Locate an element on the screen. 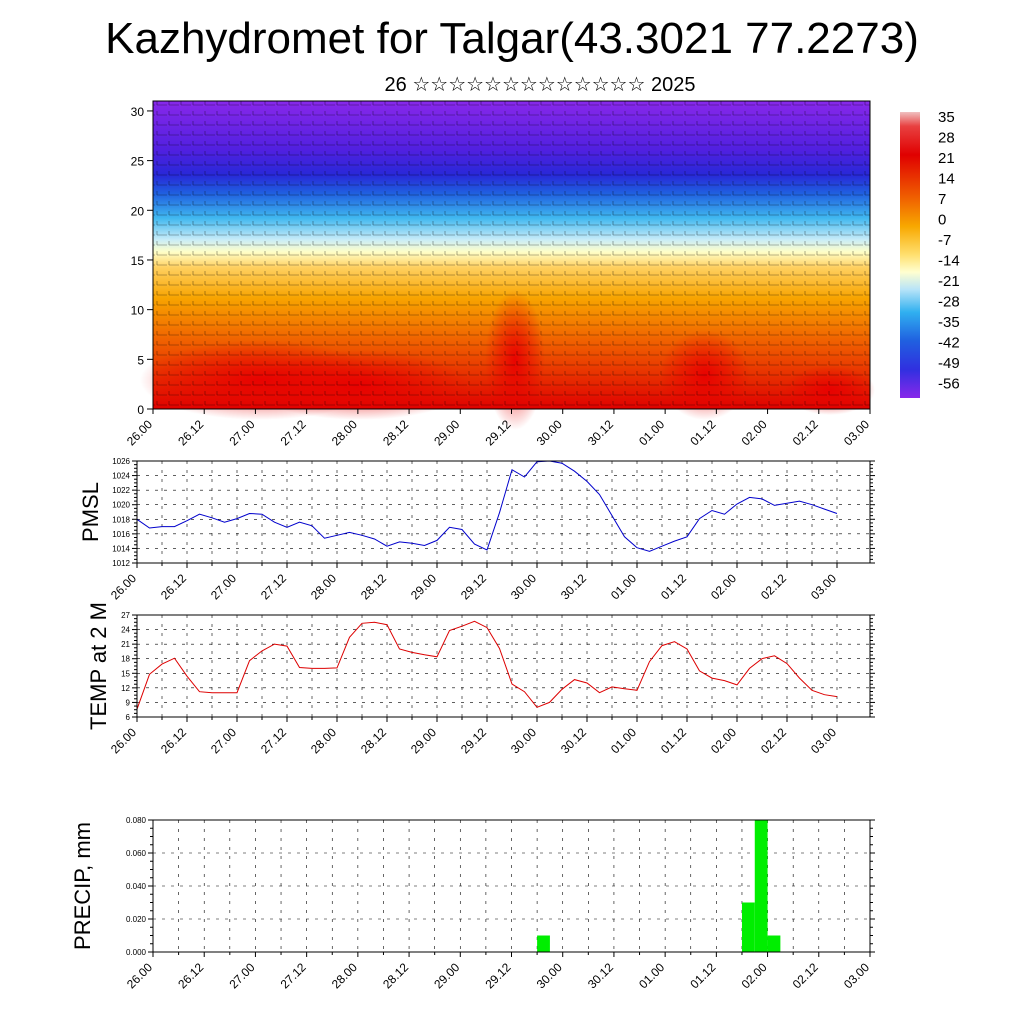  colorbar-label: 35 is located at coordinates (946, 117).